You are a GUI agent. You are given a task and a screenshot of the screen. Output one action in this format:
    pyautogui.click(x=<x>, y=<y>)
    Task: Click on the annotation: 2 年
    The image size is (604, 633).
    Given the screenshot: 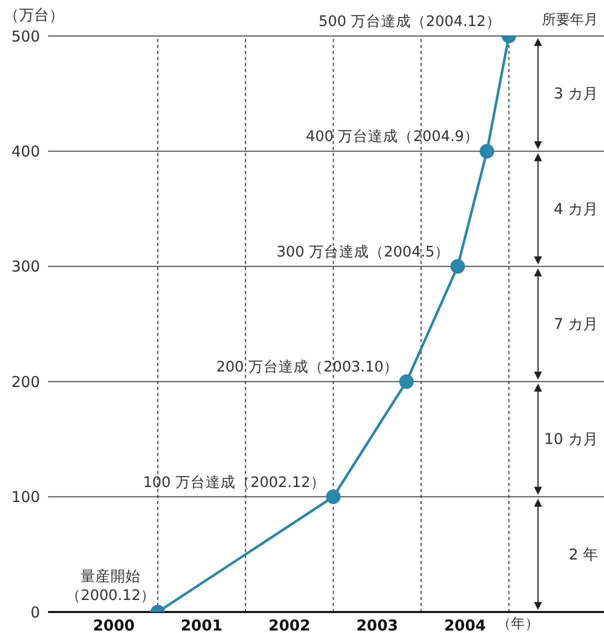 What is the action you would take?
    pyautogui.click(x=583, y=554)
    